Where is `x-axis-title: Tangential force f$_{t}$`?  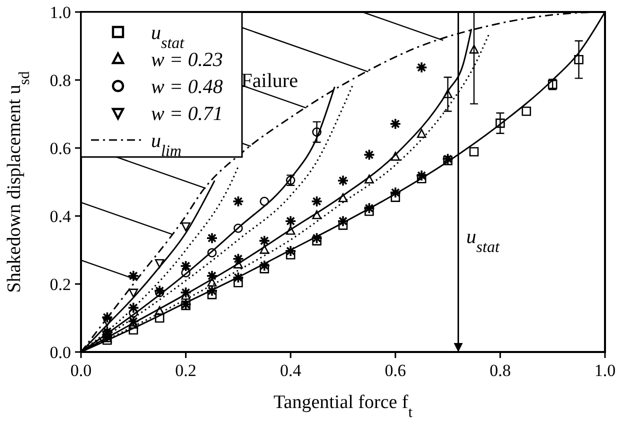
x-axis-title: Tangential force f$_{t}$ is located at coordinates (344, 406).